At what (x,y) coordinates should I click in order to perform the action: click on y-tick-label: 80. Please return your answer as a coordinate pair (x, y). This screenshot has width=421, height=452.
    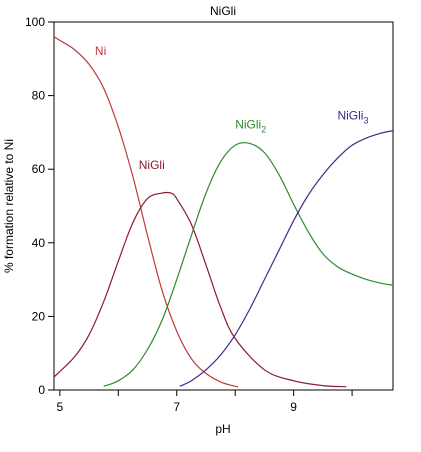
    Looking at the image, I should click on (39, 96).